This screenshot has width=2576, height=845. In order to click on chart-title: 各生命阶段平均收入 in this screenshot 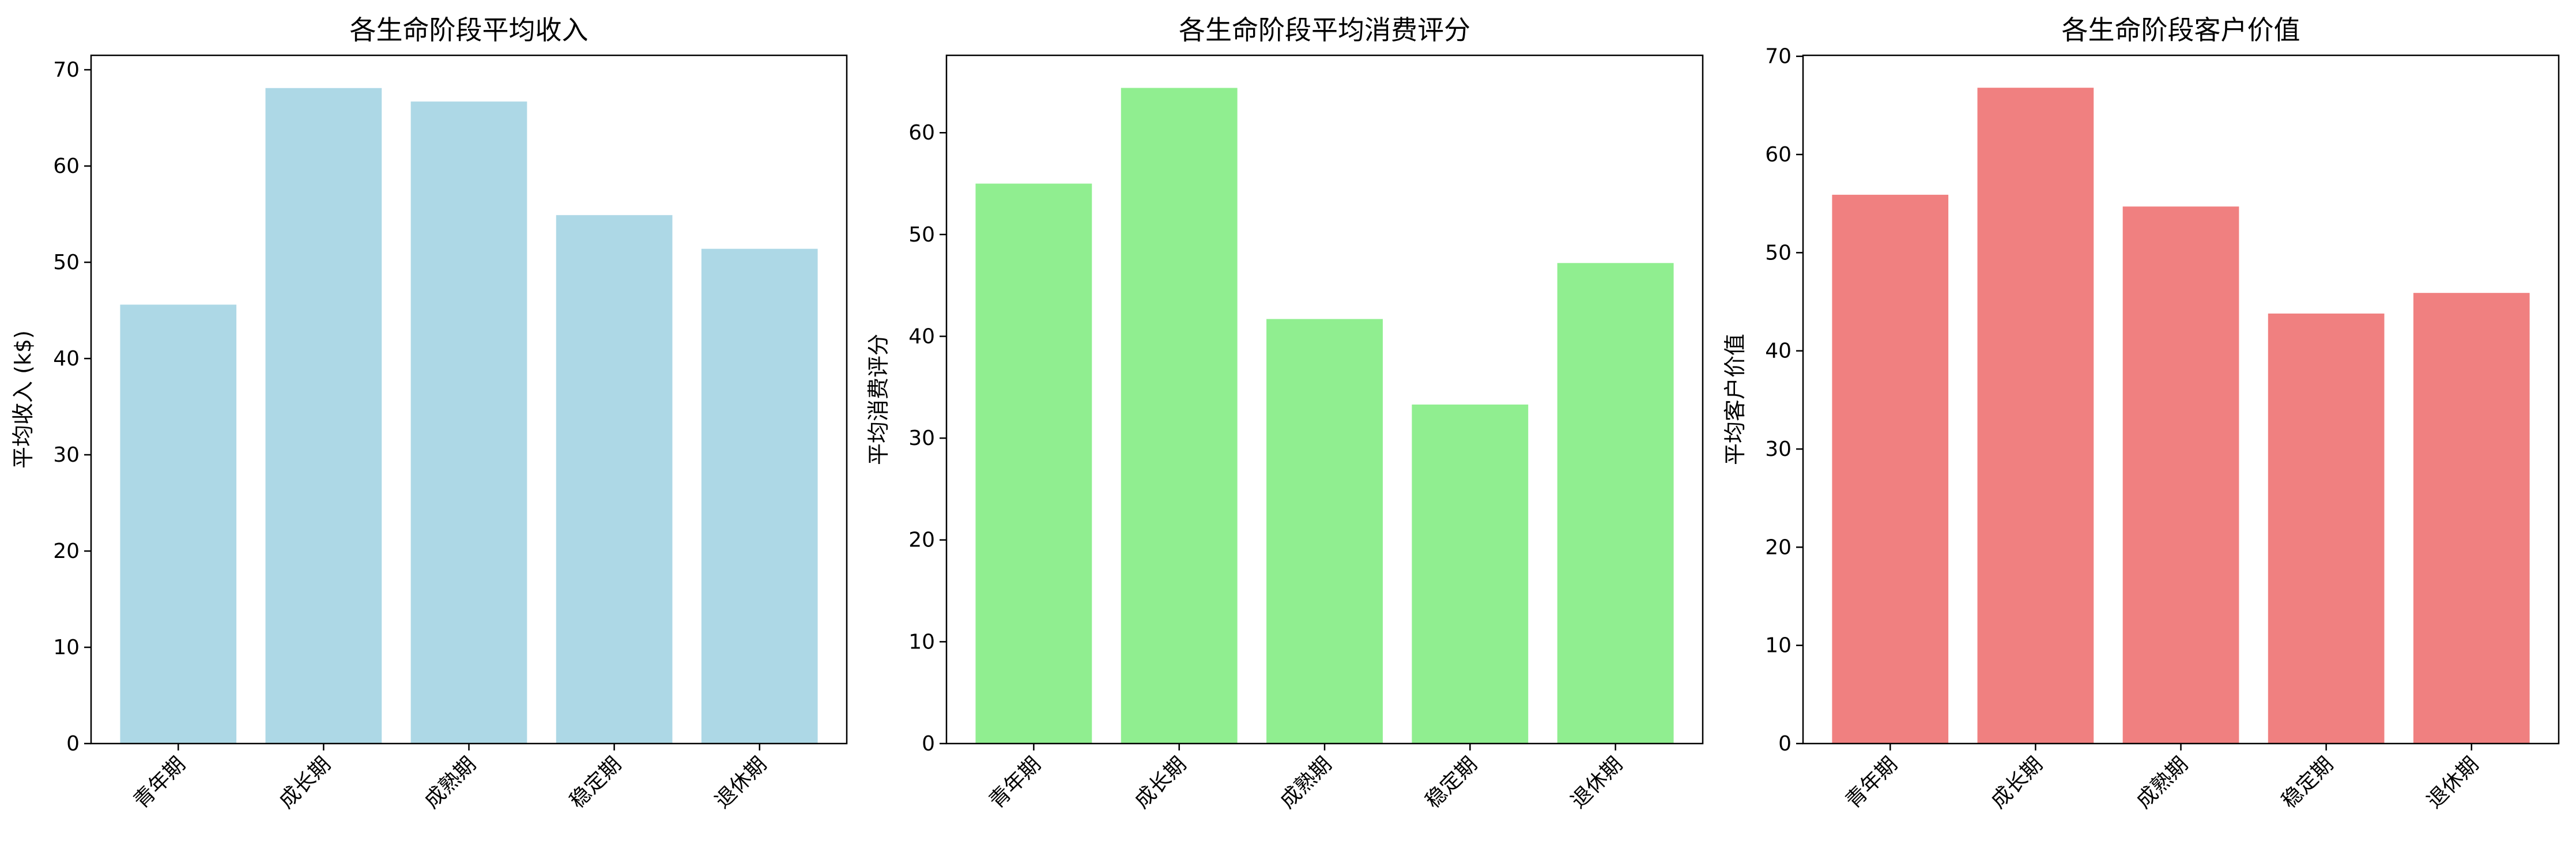, I will do `click(469, 30)`.